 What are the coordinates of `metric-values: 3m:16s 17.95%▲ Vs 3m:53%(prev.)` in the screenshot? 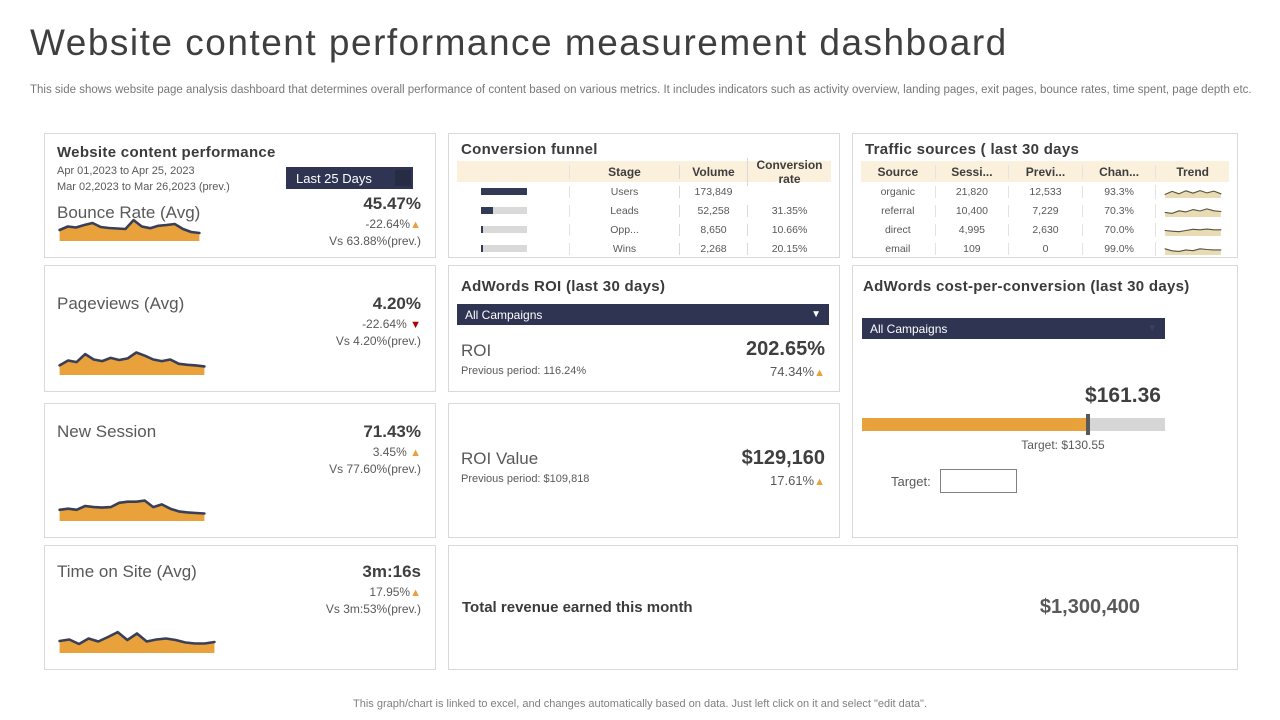 It's located at (373, 589).